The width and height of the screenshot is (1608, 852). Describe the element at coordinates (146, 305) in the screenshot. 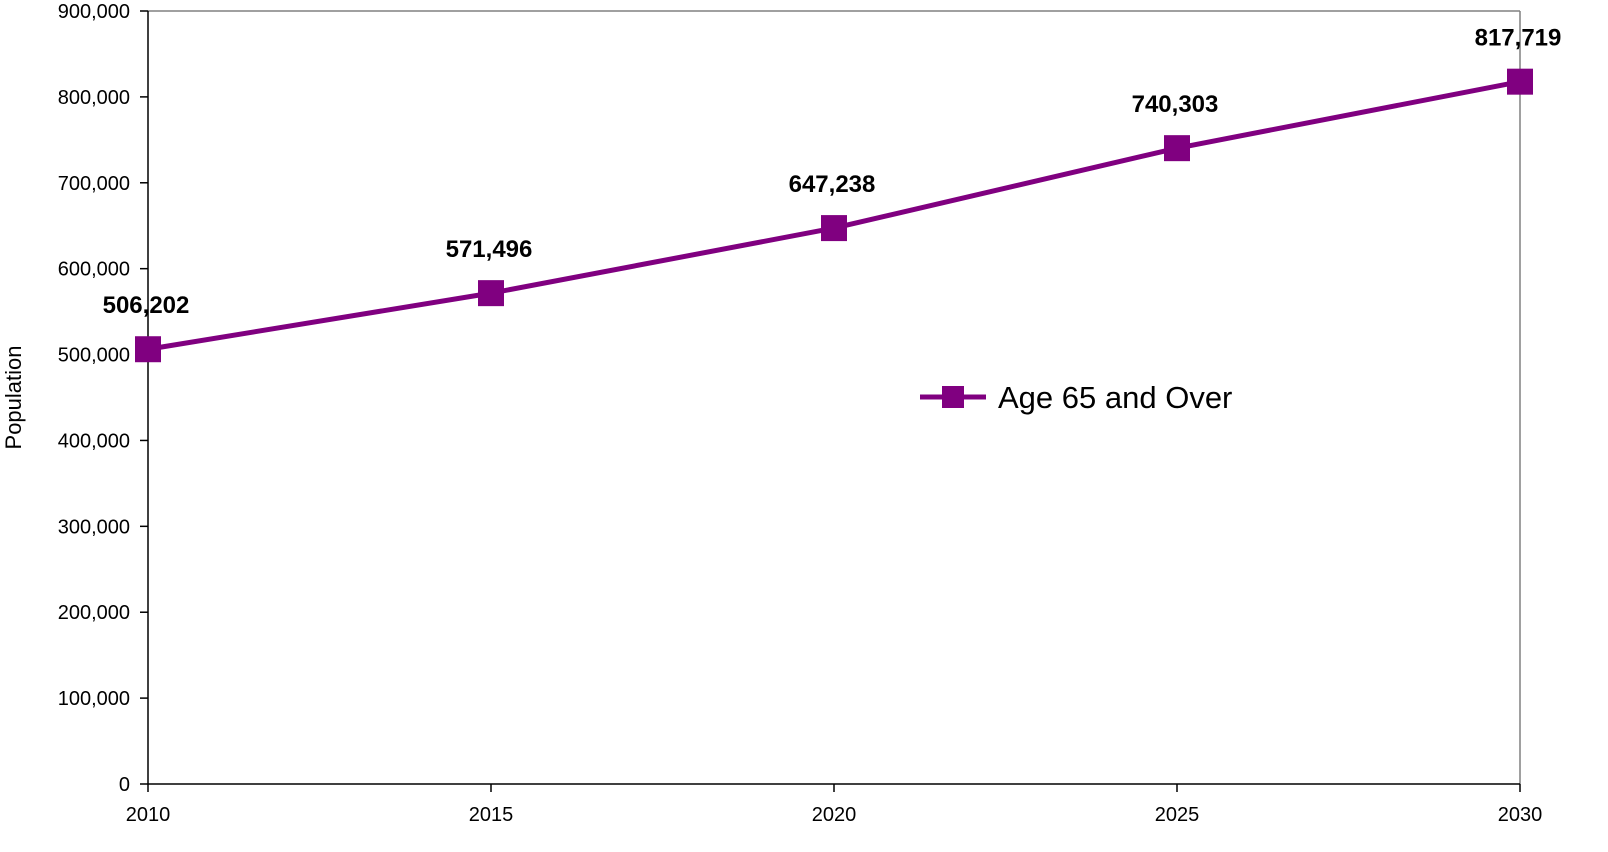

I see `data-label: 506,202` at that location.